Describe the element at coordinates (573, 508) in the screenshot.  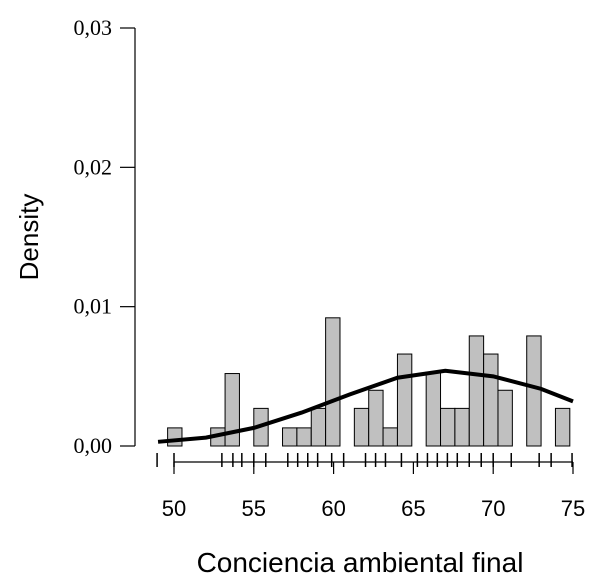
I see `x-tick-label: 75` at that location.